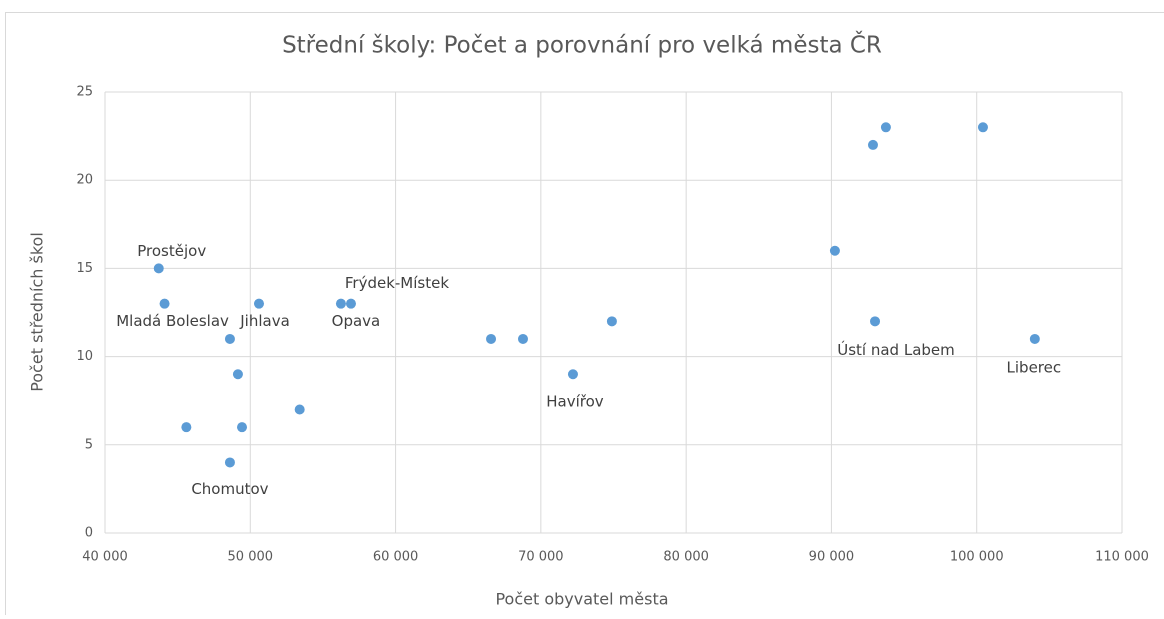 The width and height of the screenshot is (1164, 619). I want to click on data-label: Ústí nad Labem, so click(896, 349).